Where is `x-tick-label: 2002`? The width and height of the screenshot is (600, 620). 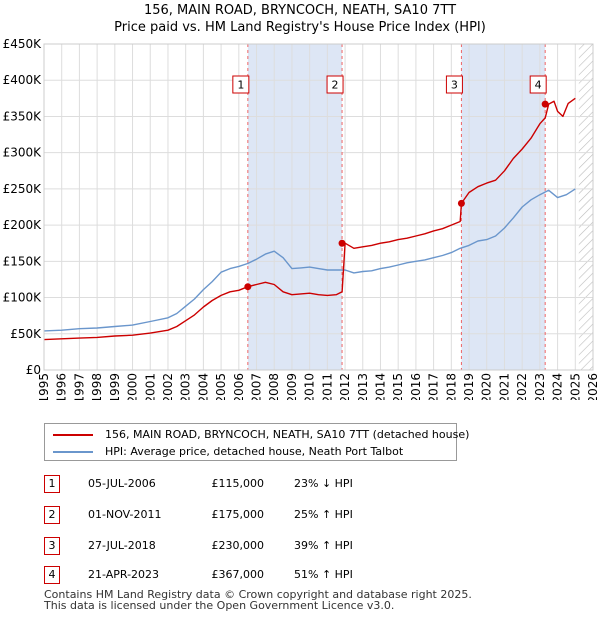
x-tick-label: 2002 is located at coordinates (168, 386).